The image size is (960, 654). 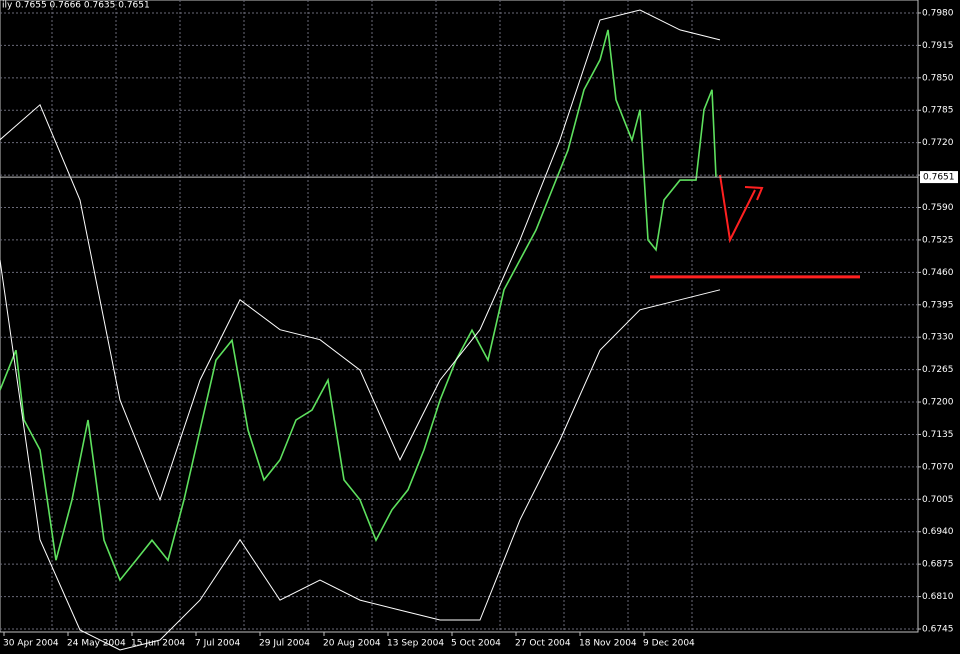 What do you see at coordinates (543, 644) in the screenshot?
I see `x-tick-label: 27 Oct 2004` at bounding box center [543, 644].